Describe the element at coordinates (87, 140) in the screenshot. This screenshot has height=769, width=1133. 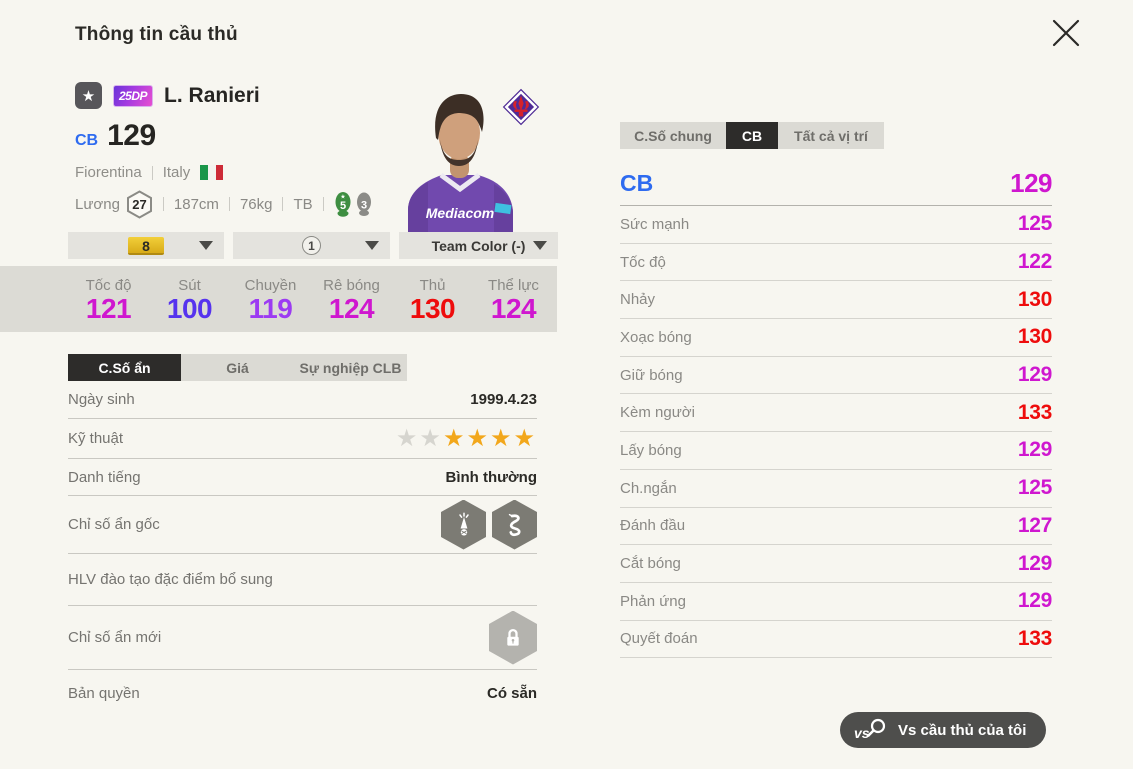
I see `position-label: CB` at that location.